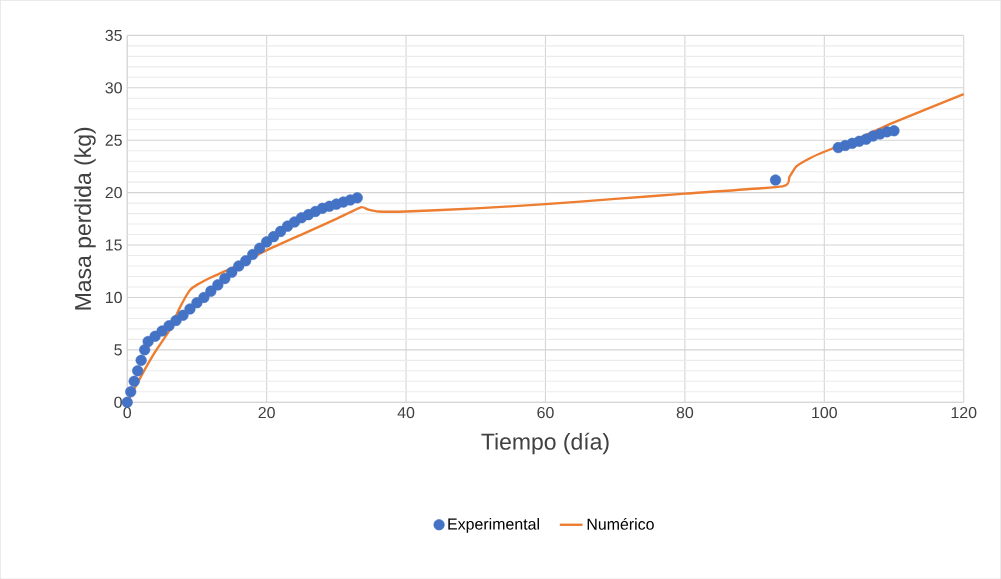  Describe the element at coordinates (545, 443) in the screenshot. I see `x-axis-title: Tiempo (día)` at that location.